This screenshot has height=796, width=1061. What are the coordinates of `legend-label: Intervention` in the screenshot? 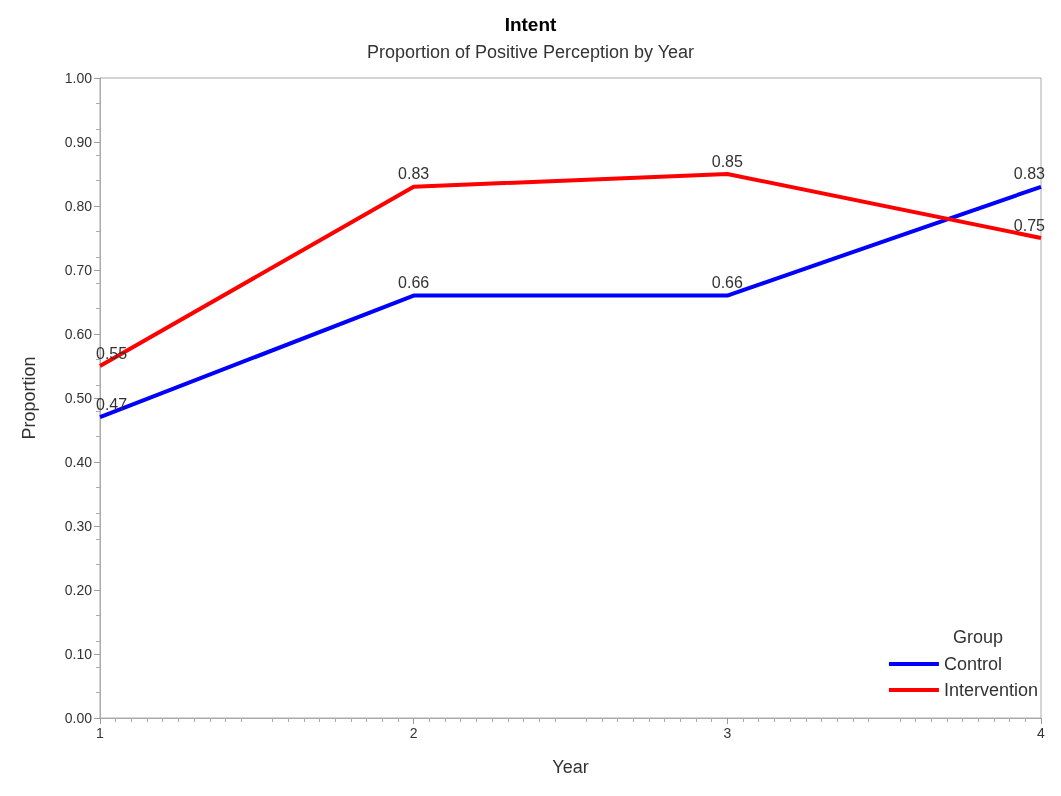 It's located at (990, 690).